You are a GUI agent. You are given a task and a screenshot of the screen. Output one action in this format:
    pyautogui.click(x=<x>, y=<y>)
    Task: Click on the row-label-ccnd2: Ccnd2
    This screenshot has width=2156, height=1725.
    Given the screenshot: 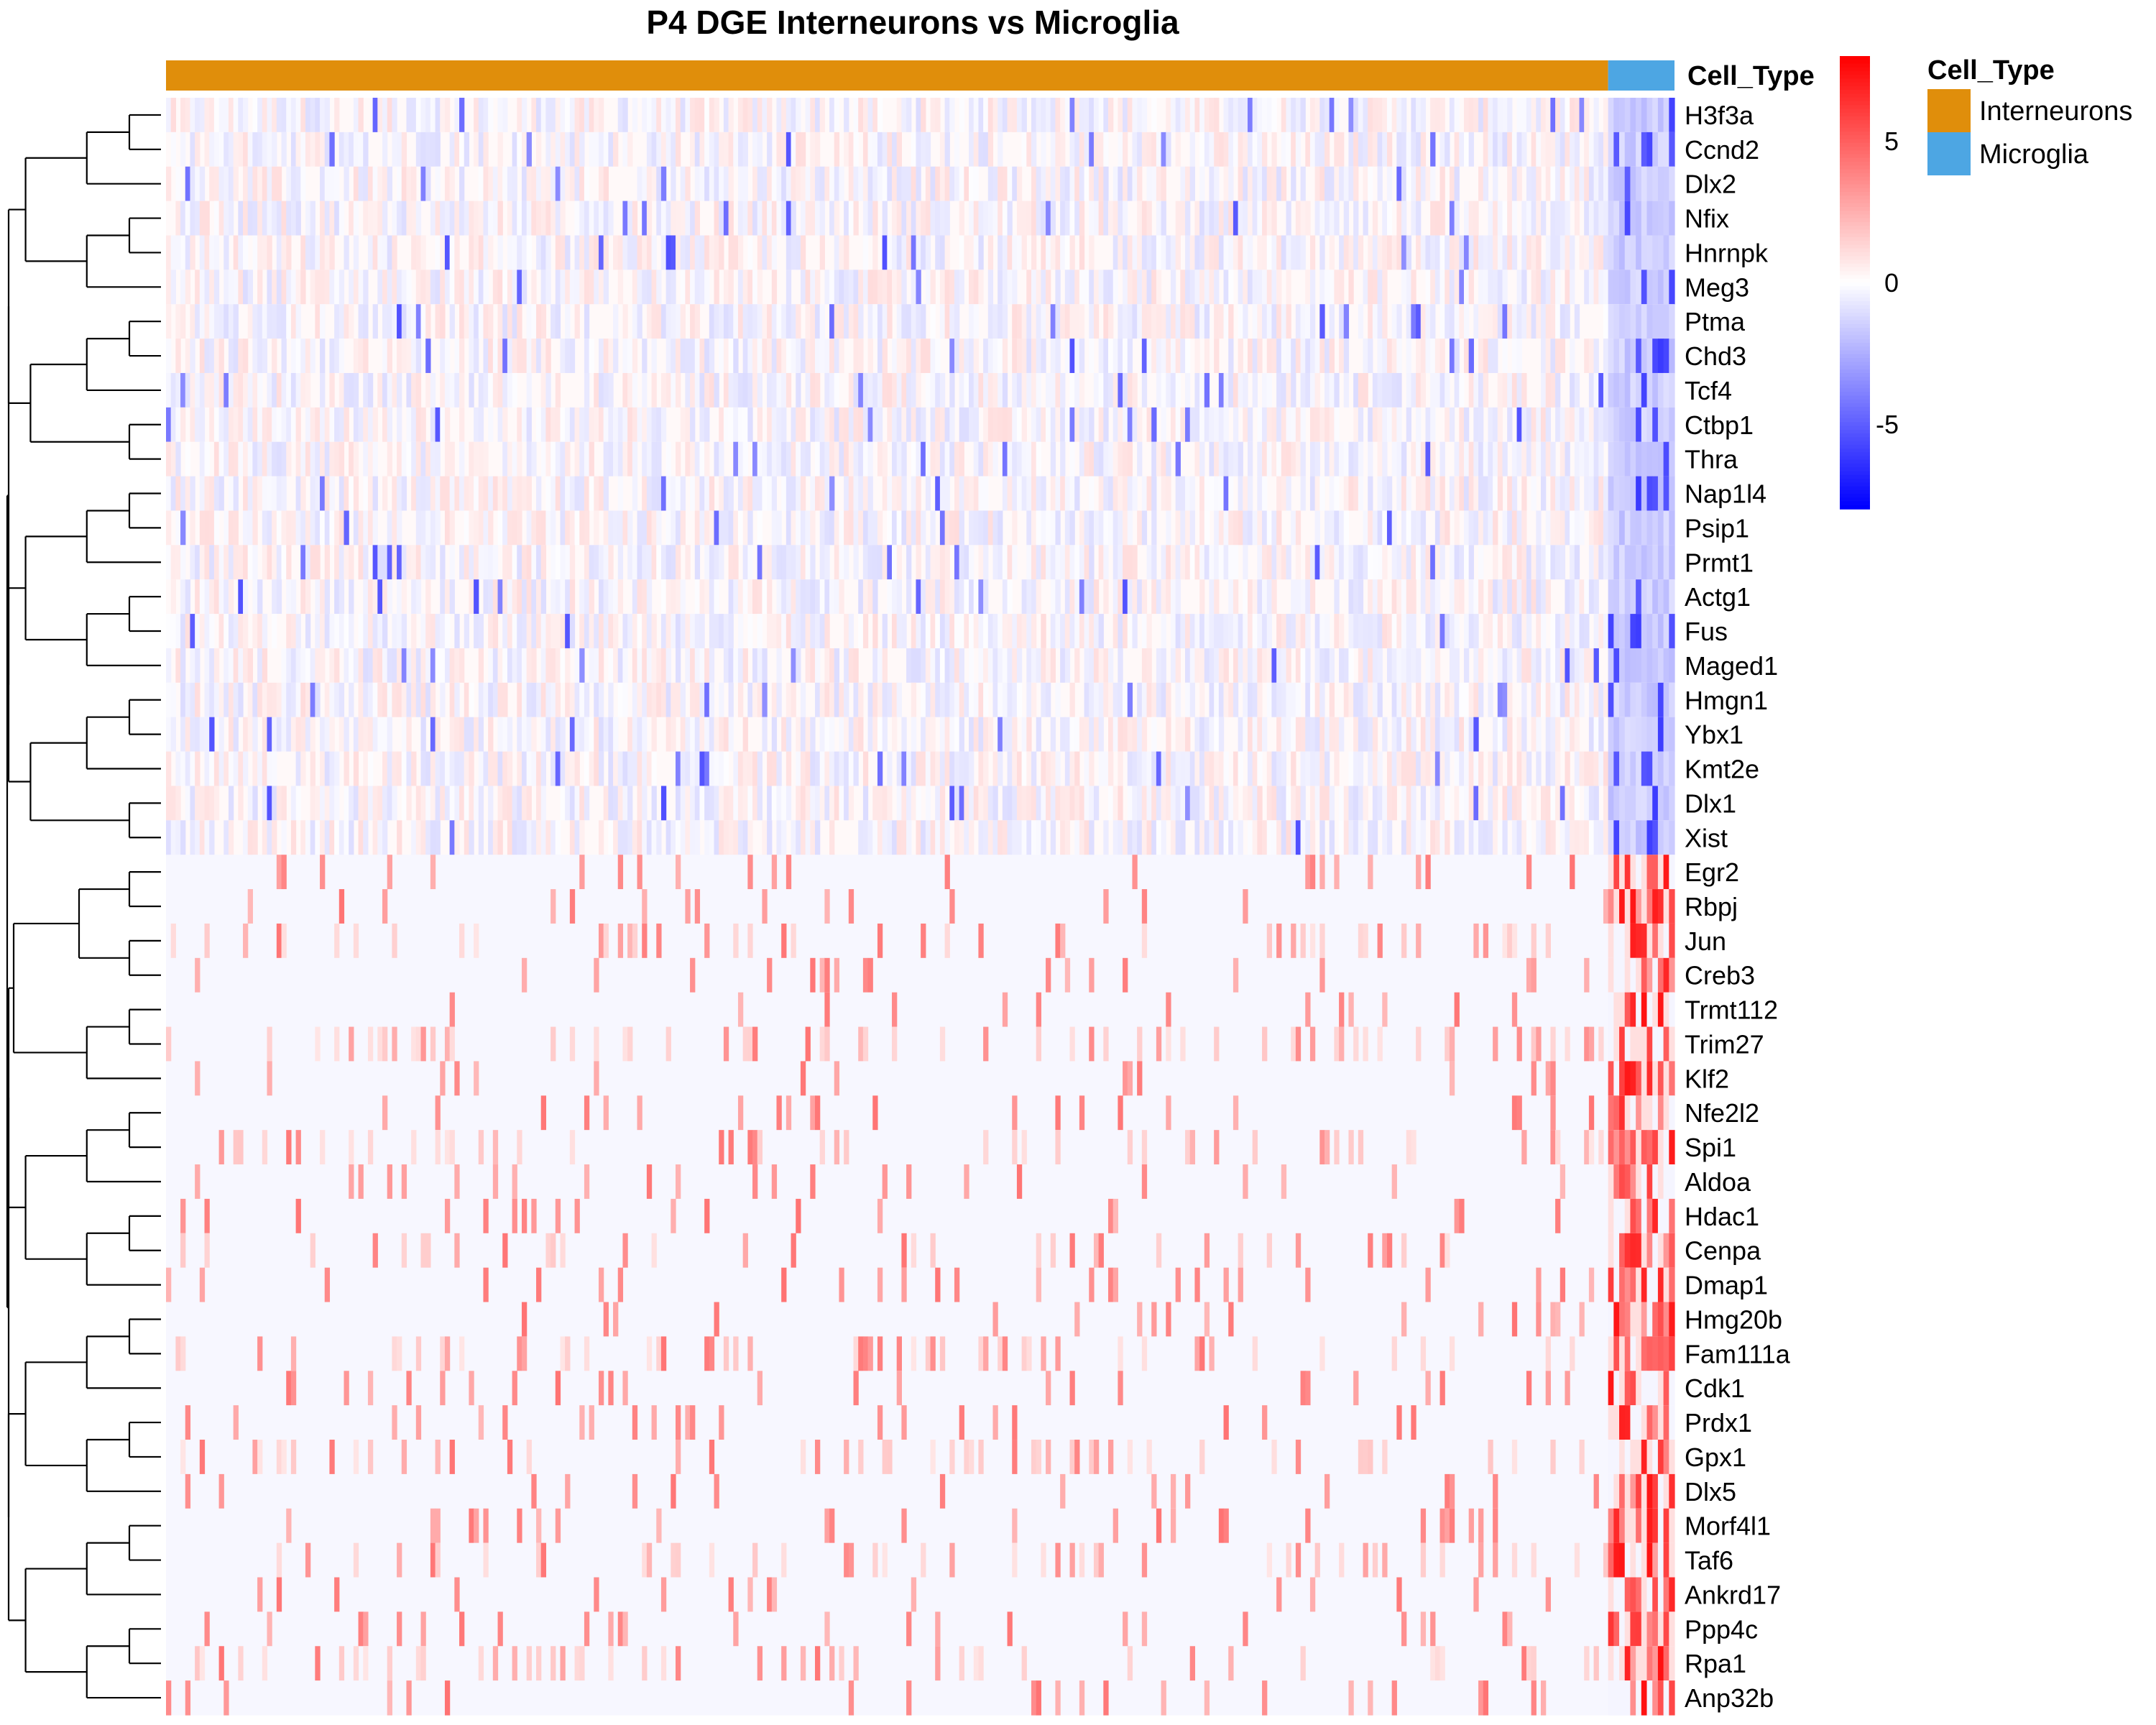 What is the action you would take?
    pyautogui.click(x=1722, y=150)
    